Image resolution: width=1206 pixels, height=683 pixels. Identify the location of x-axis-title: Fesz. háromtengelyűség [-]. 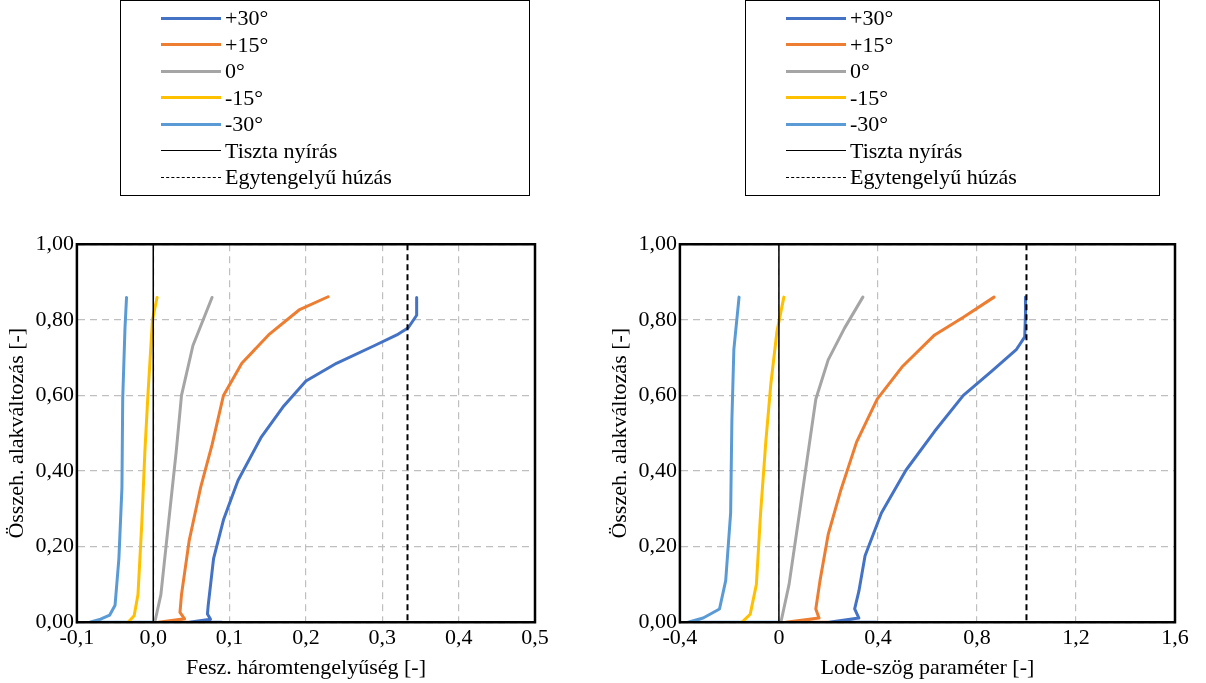
(305, 666).